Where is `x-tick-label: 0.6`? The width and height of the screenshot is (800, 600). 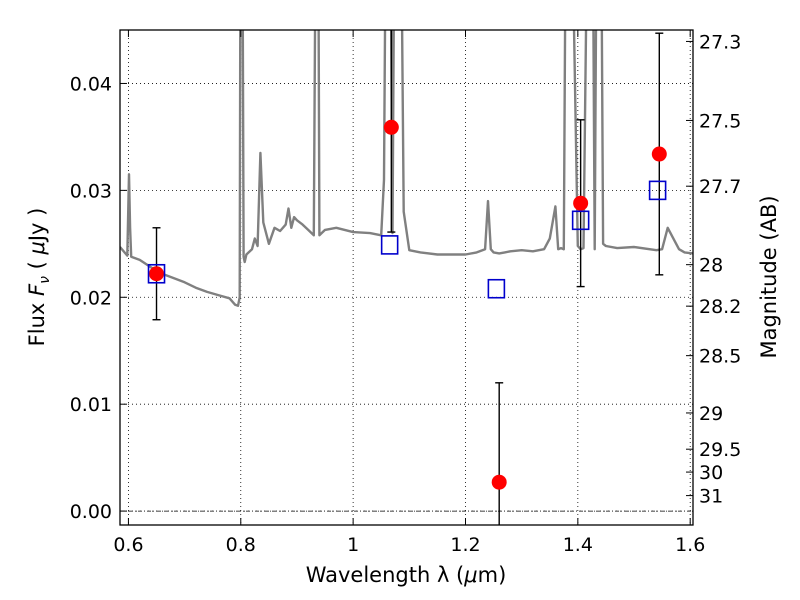 x-tick-label: 0.6 is located at coordinates (128, 545).